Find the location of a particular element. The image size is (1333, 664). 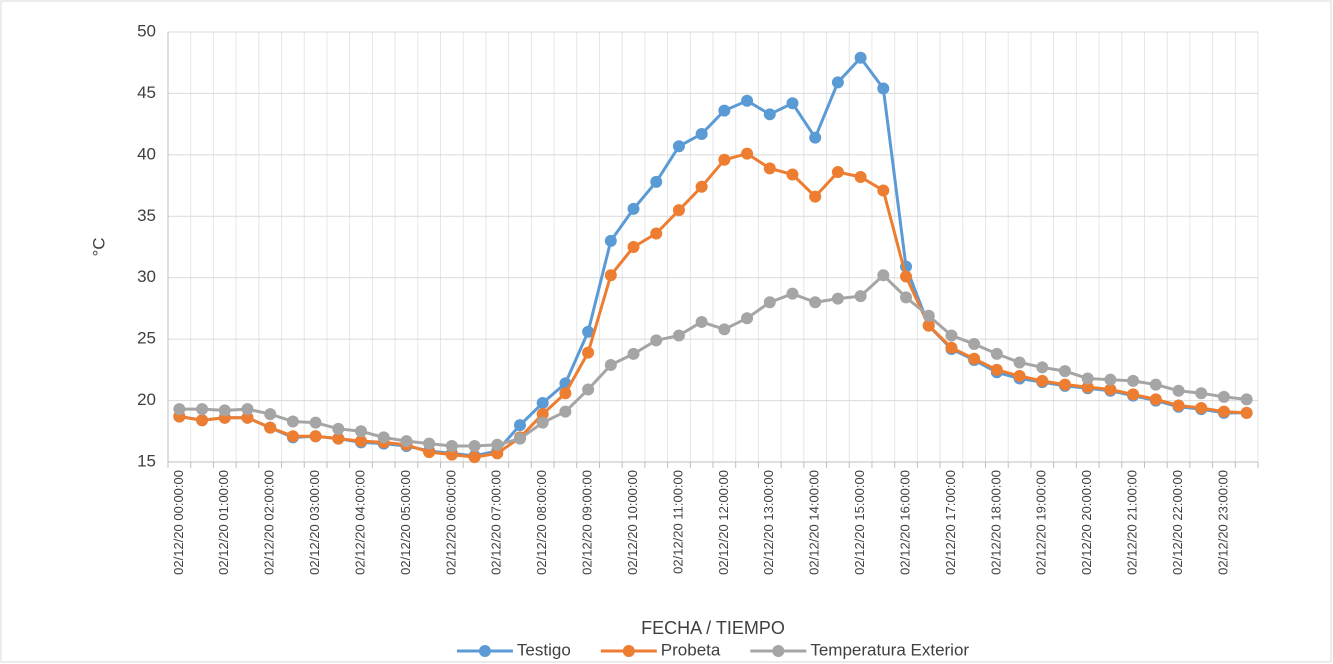

x-tick-label: 02/12/20 01:00:00 is located at coordinates (223, 522).